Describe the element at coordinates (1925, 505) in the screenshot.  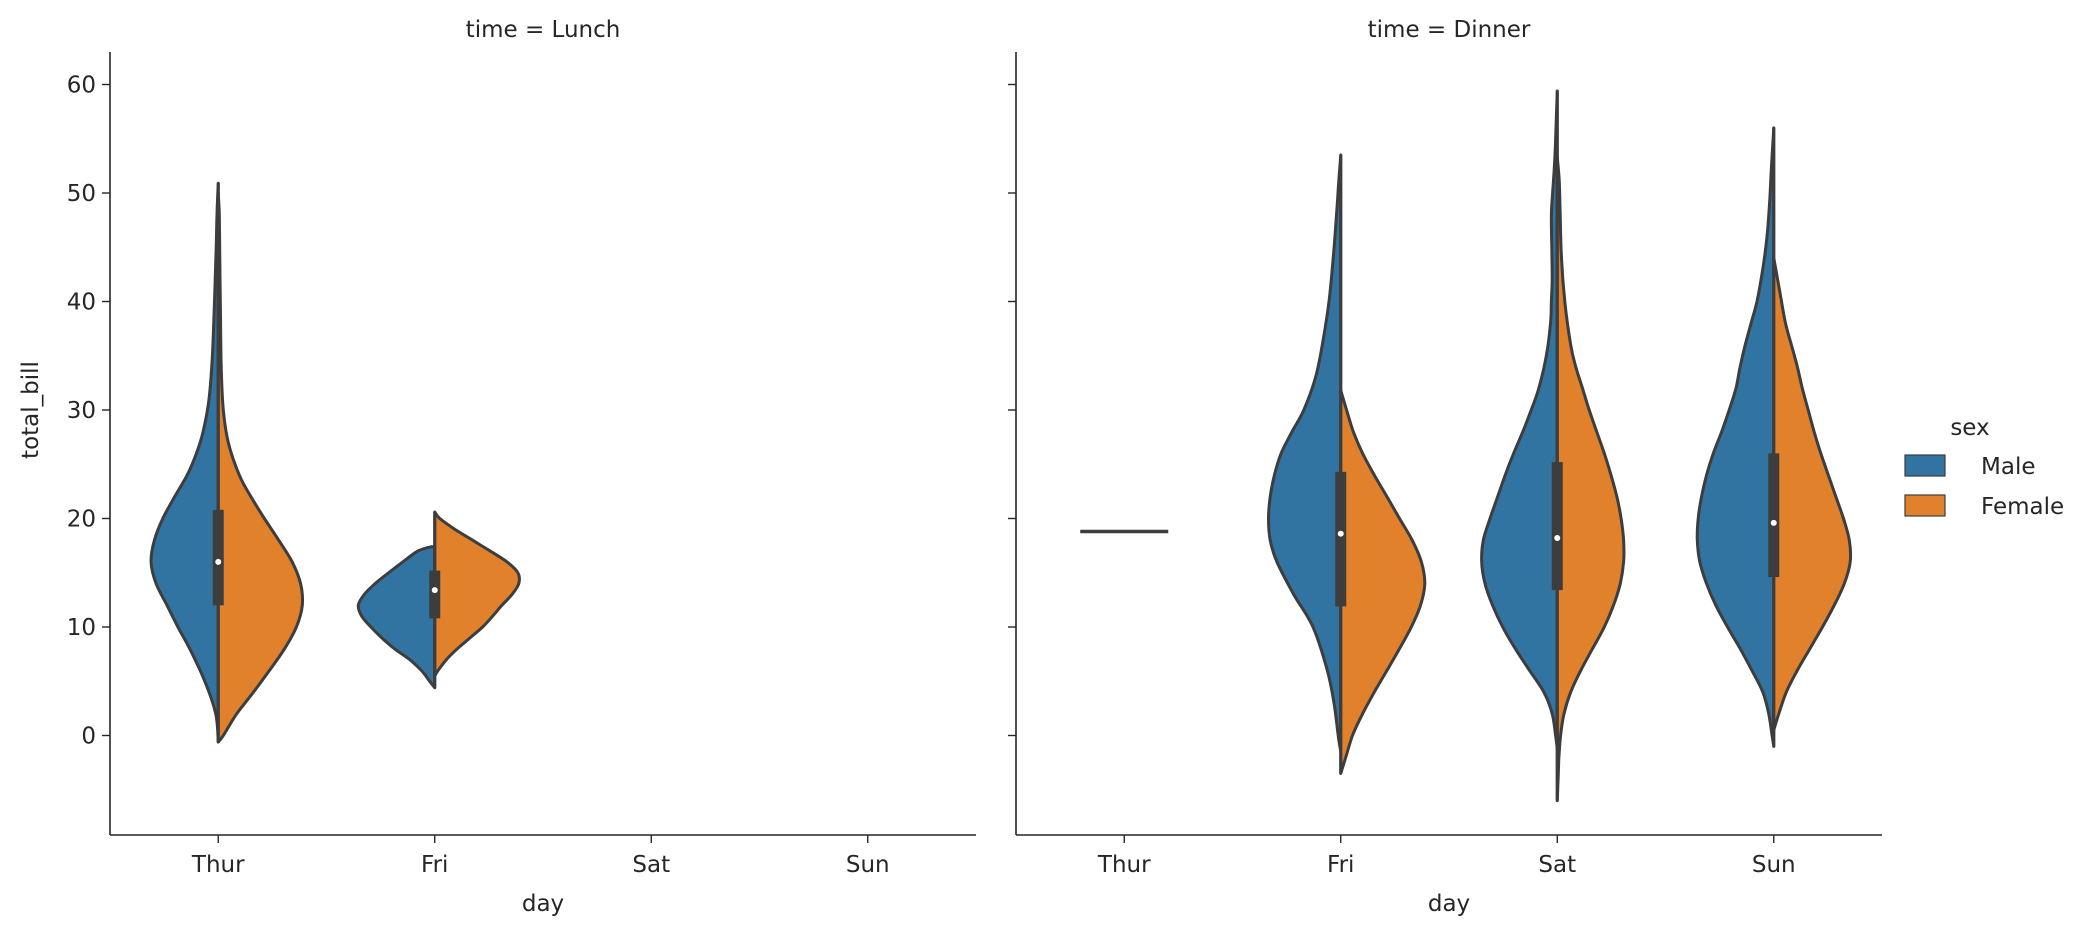
I see `legend-swatch-female` at that location.